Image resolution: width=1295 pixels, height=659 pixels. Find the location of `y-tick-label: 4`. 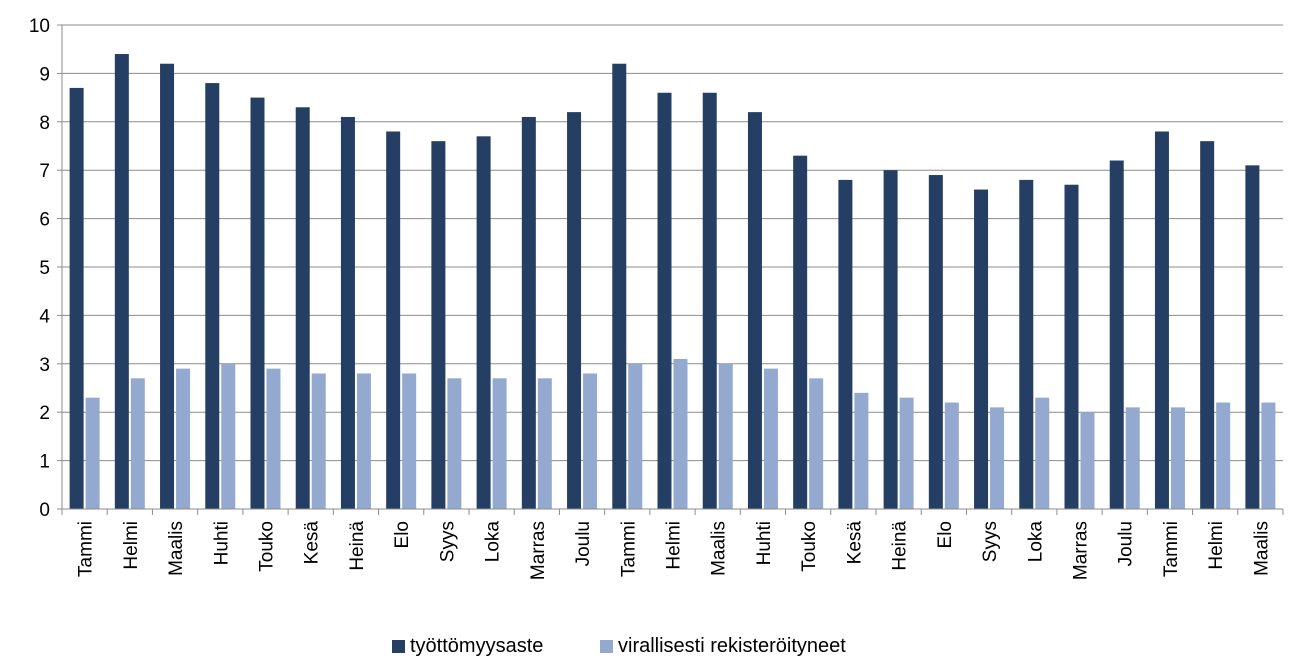

y-tick-label: 4 is located at coordinates (44, 316).